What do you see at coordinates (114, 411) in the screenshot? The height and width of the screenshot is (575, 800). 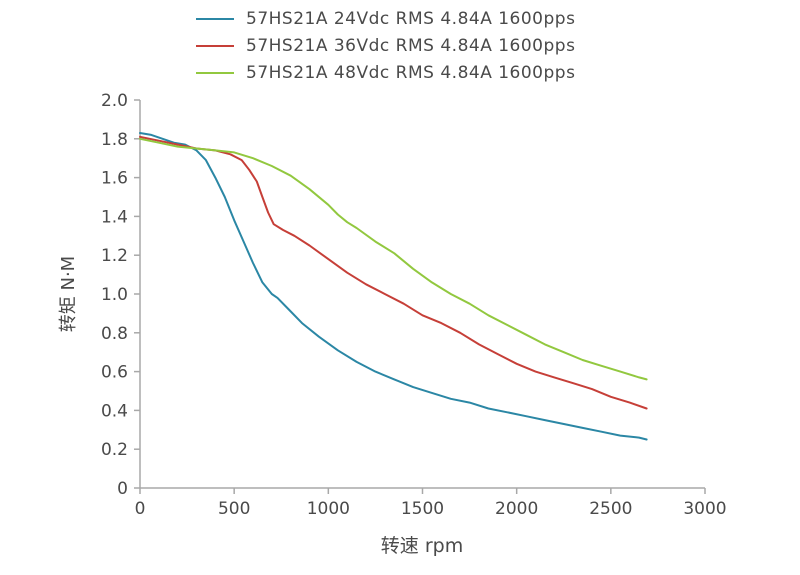 I see `y-tick-label: 0.4` at bounding box center [114, 411].